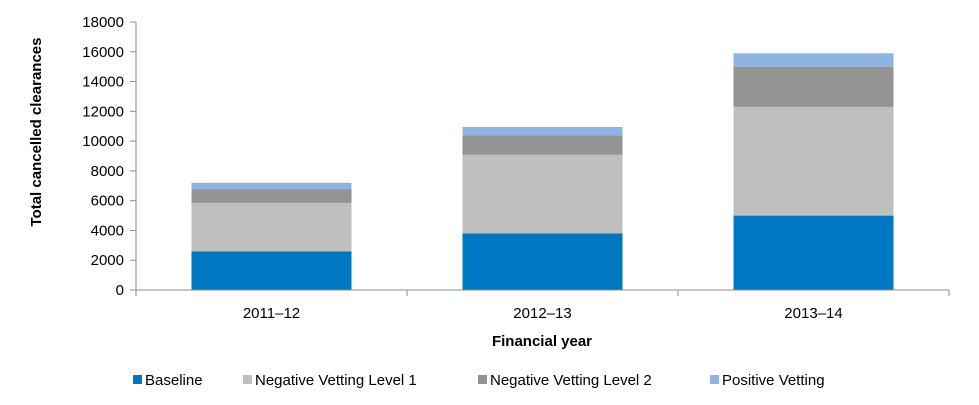 The height and width of the screenshot is (405, 979). Describe the element at coordinates (120, 290) in the screenshot. I see `y-tick-label: 0` at that location.